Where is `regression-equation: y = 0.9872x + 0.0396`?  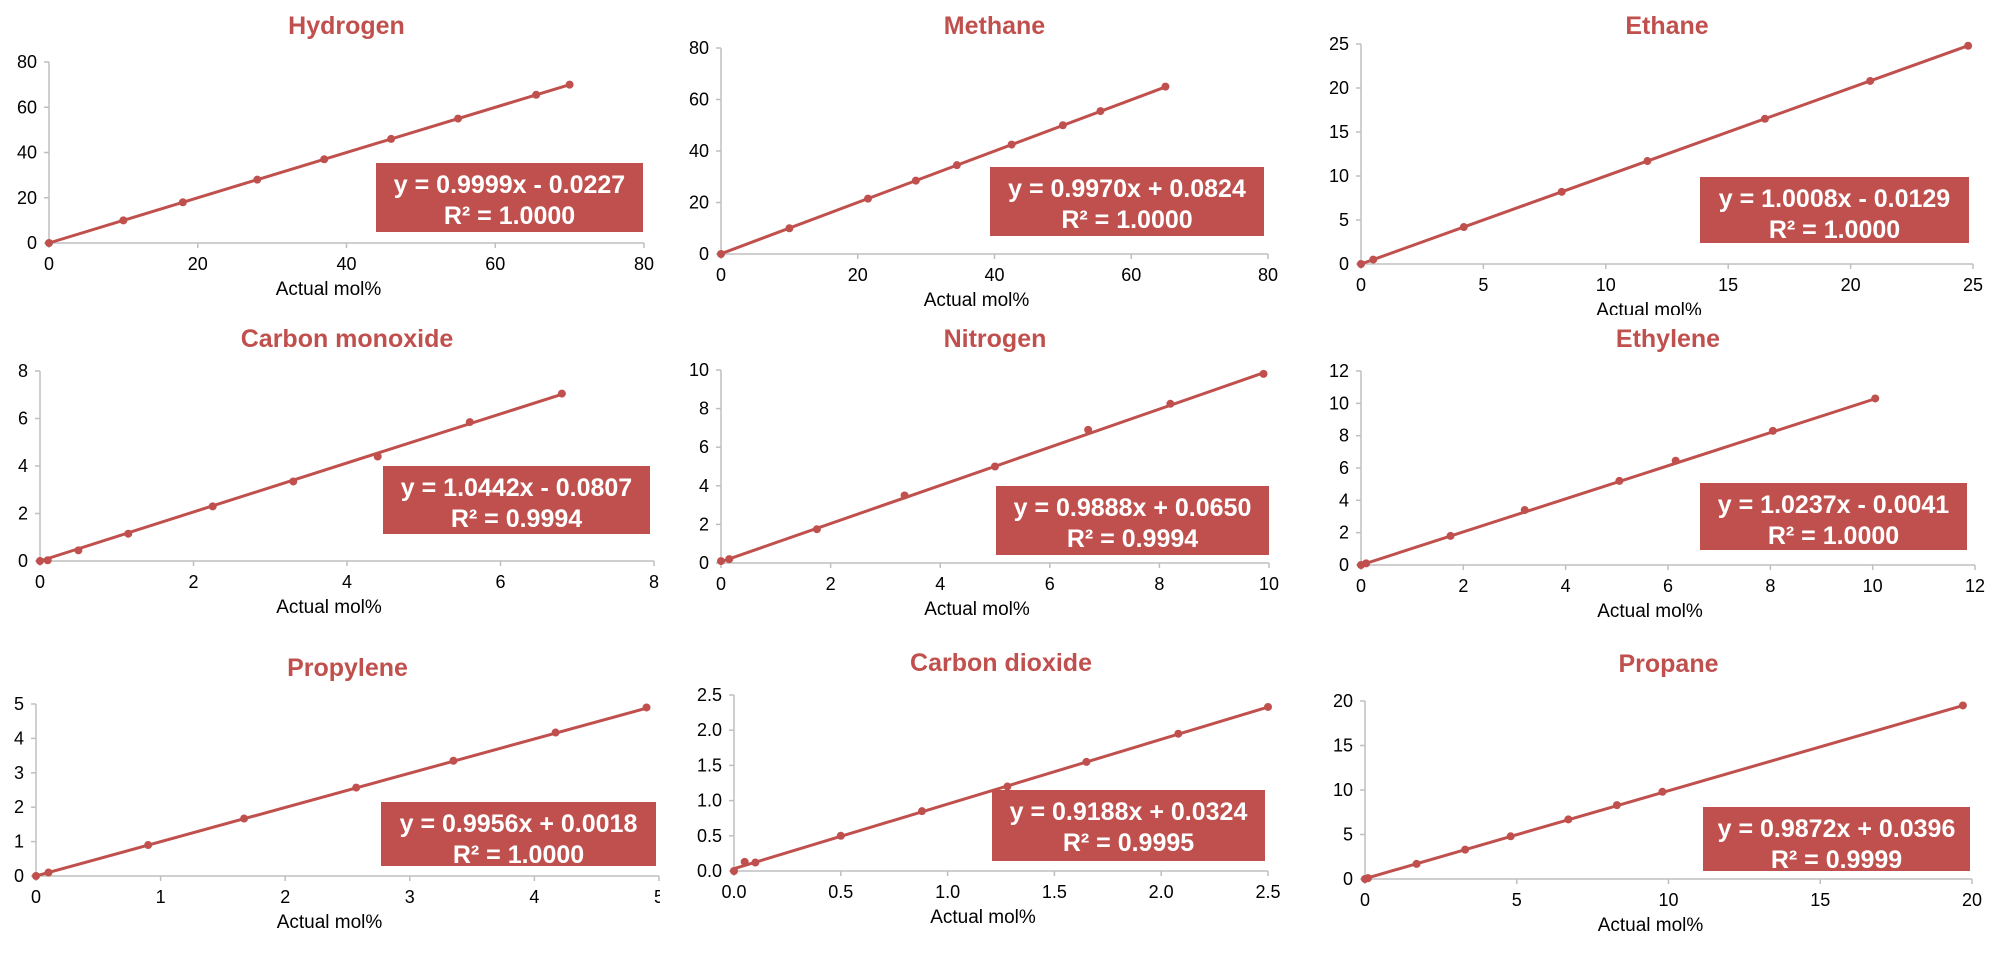 regression-equation: y = 0.9872x + 0.0396 is located at coordinates (1837, 829).